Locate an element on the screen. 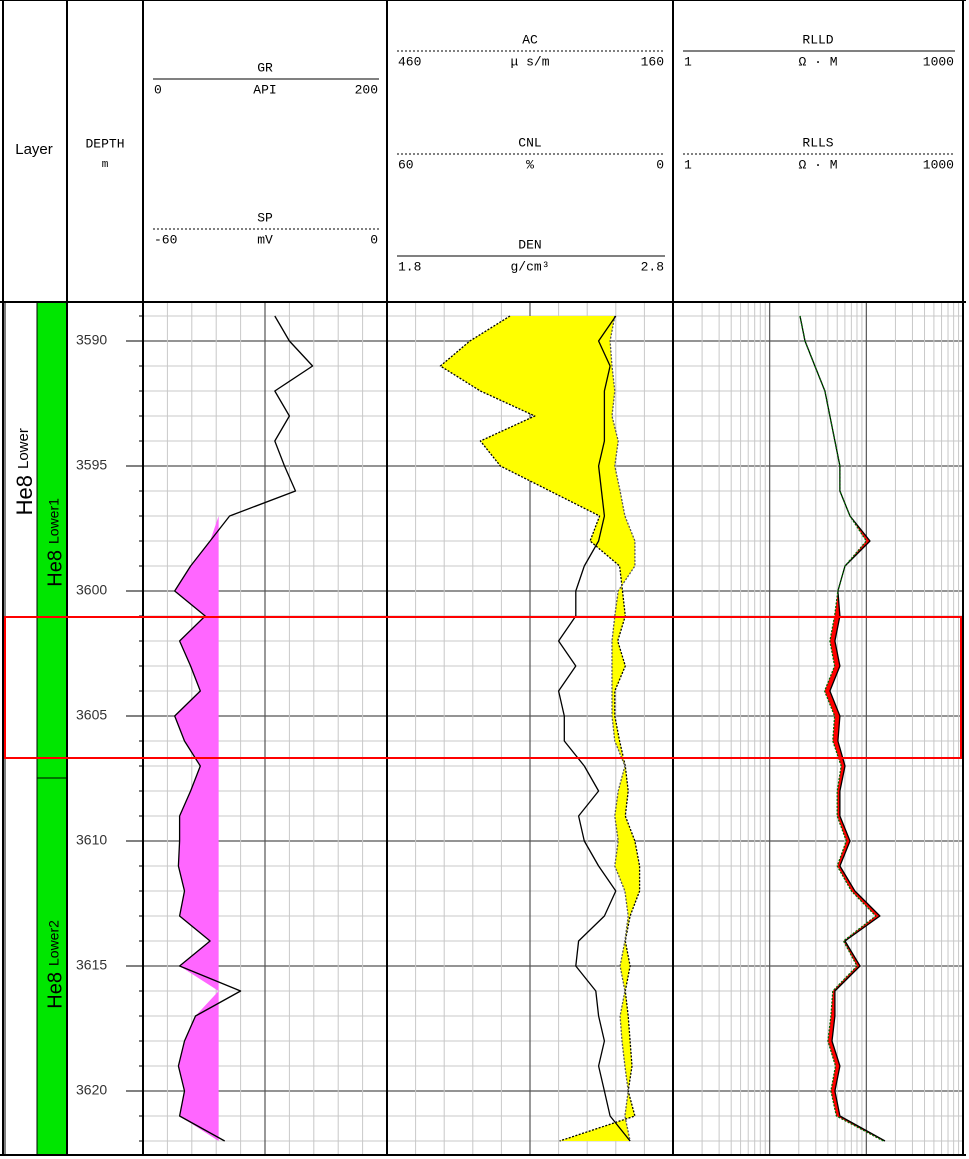  scale-min: 60 is located at coordinates (406, 164).